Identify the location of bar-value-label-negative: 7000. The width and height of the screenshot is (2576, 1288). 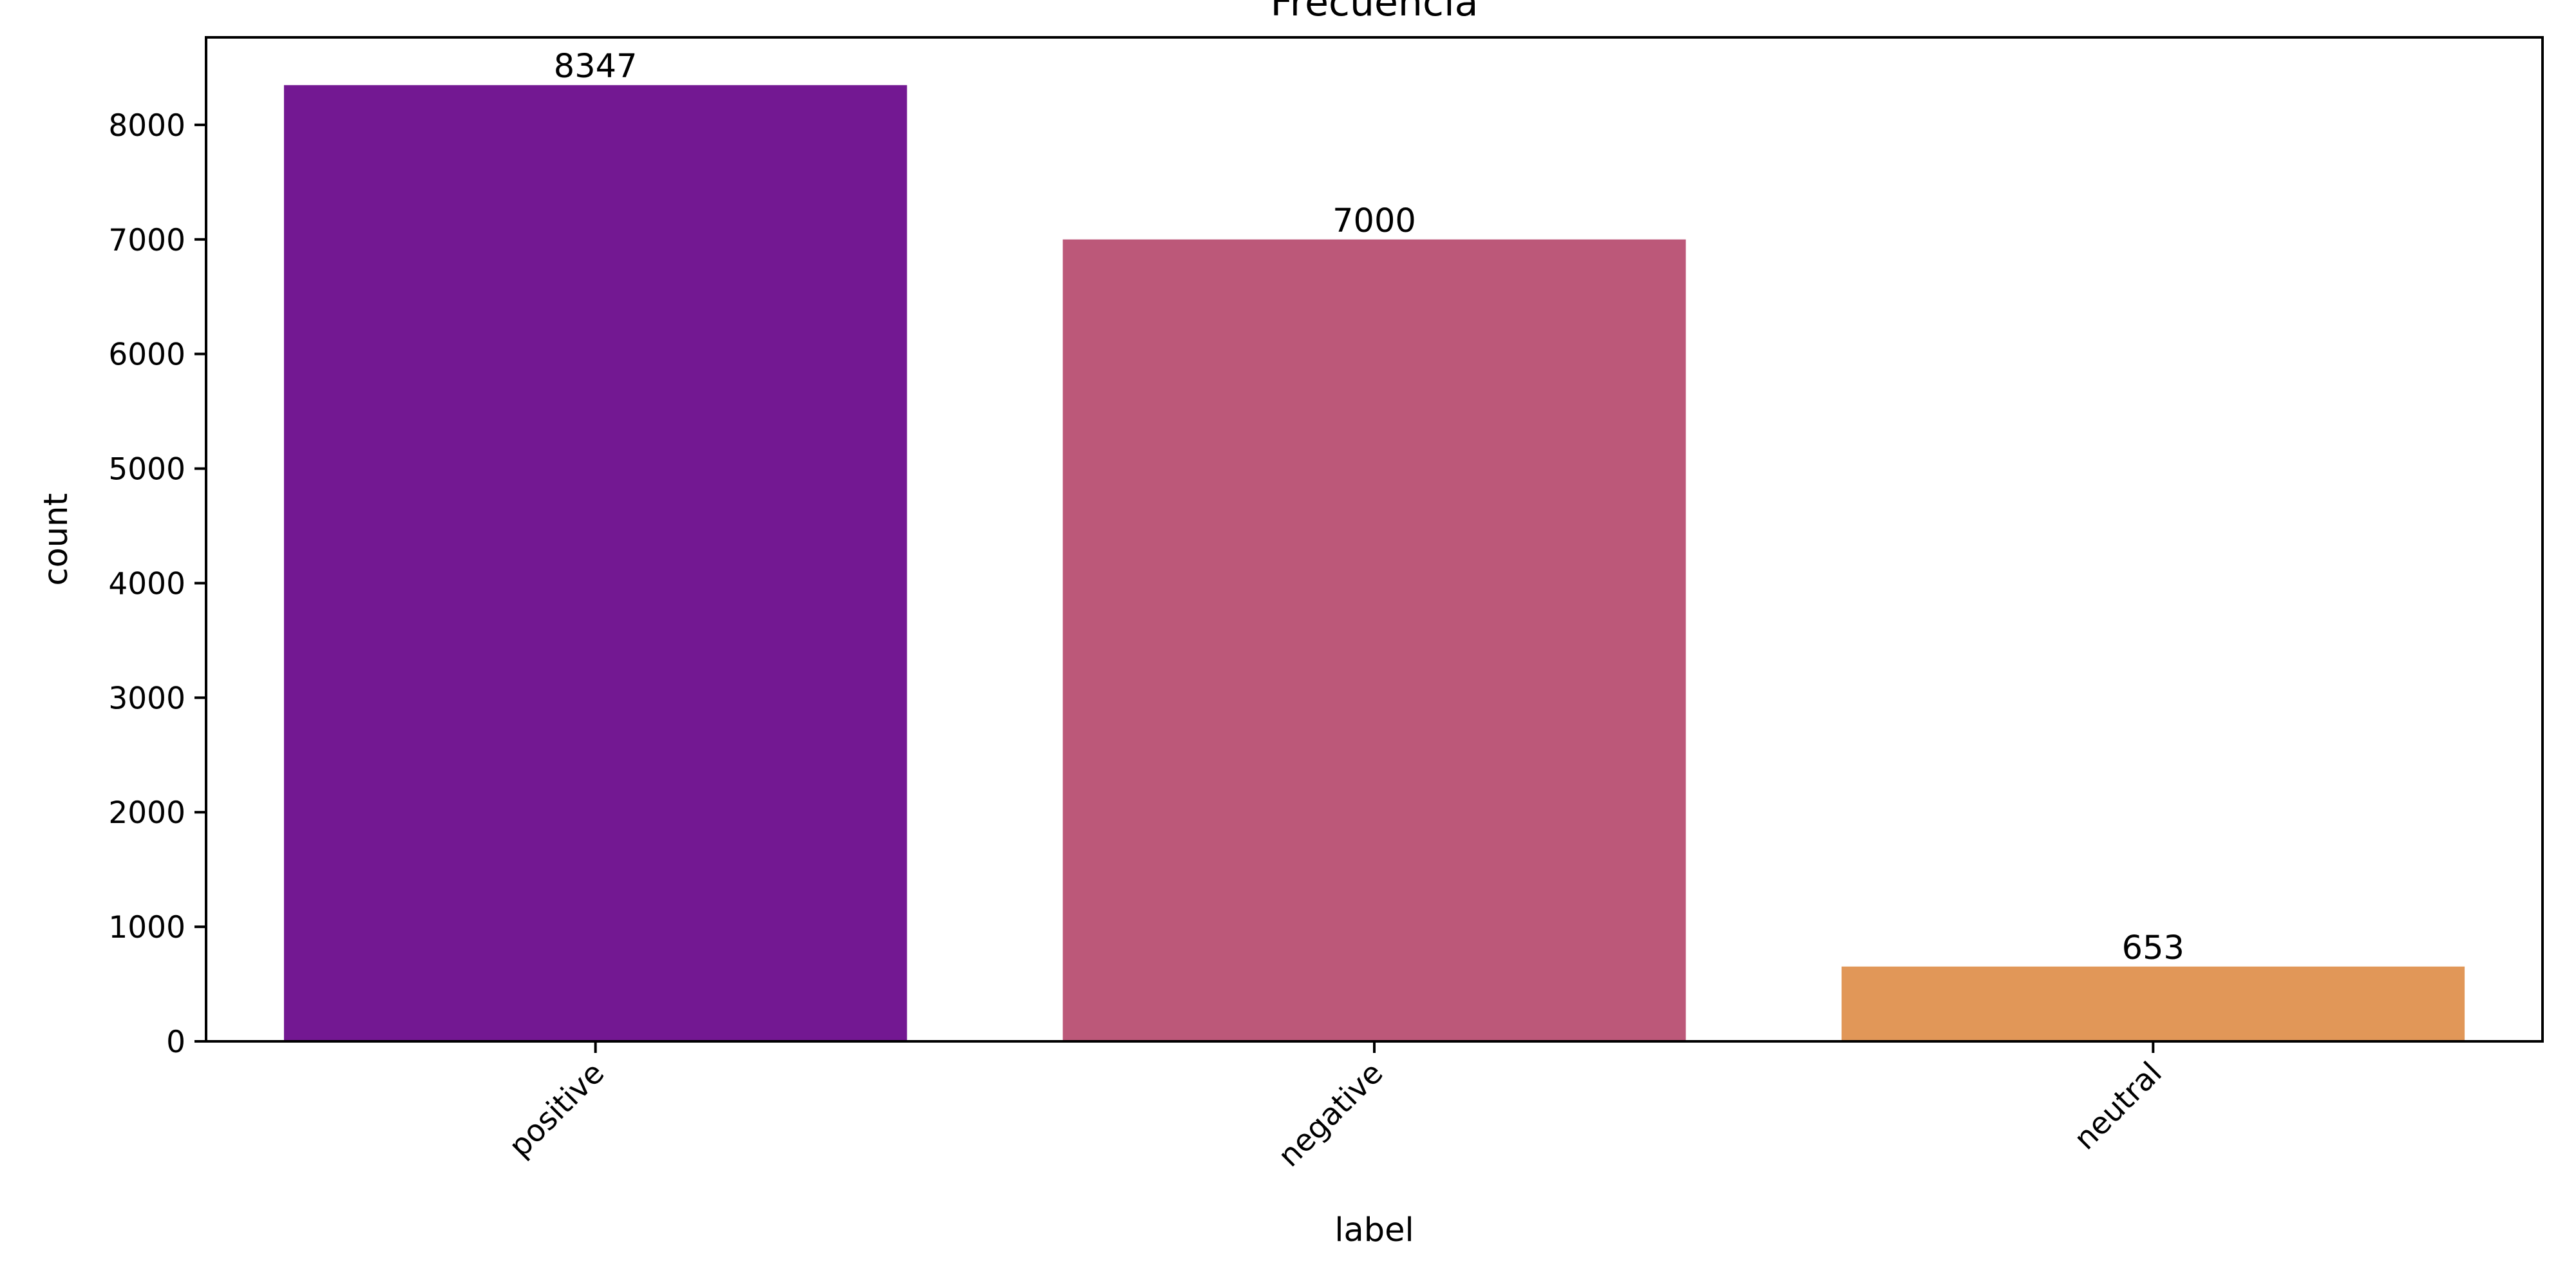
(1374, 221).